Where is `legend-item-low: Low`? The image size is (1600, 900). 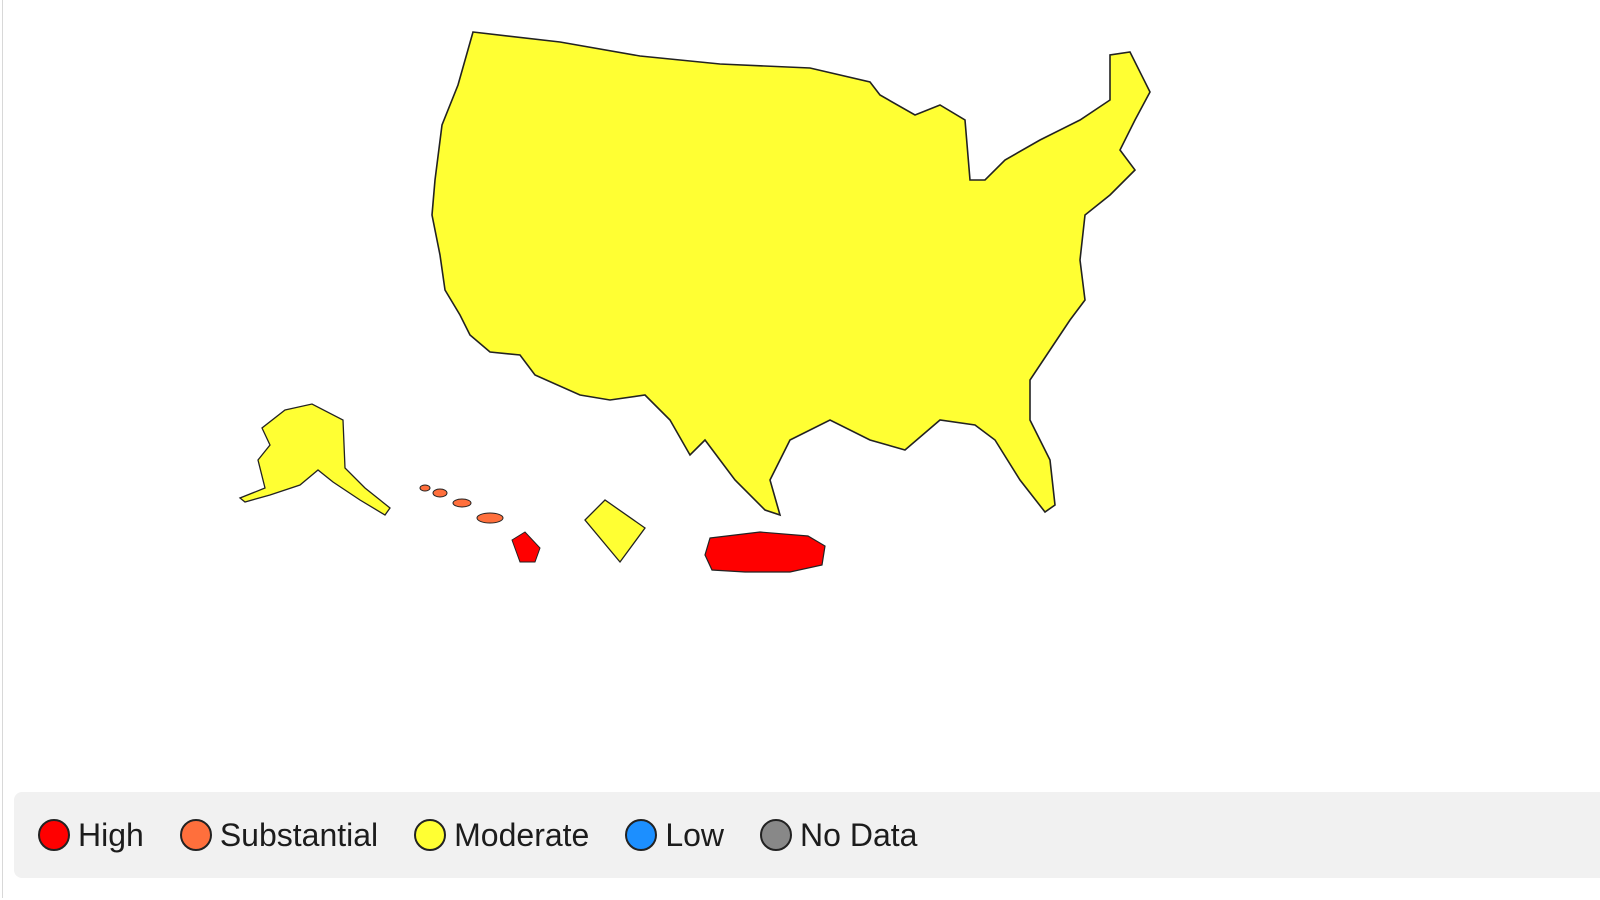
legend-item-low: Low is located at coordinates (674, 835).